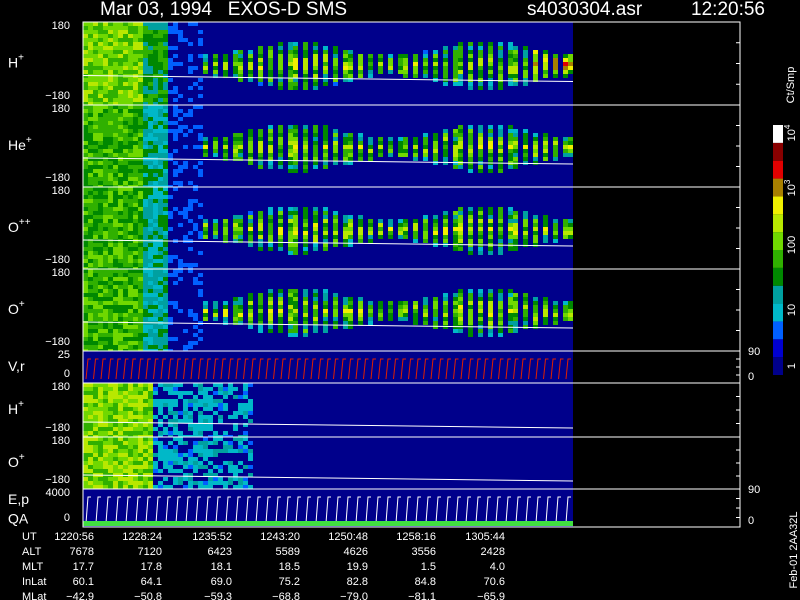 The width and height of the screenshot is (800, 600). Describe the element at coordinates (83, 567) in the screenshot. I see `cell: 17.7` at that location.